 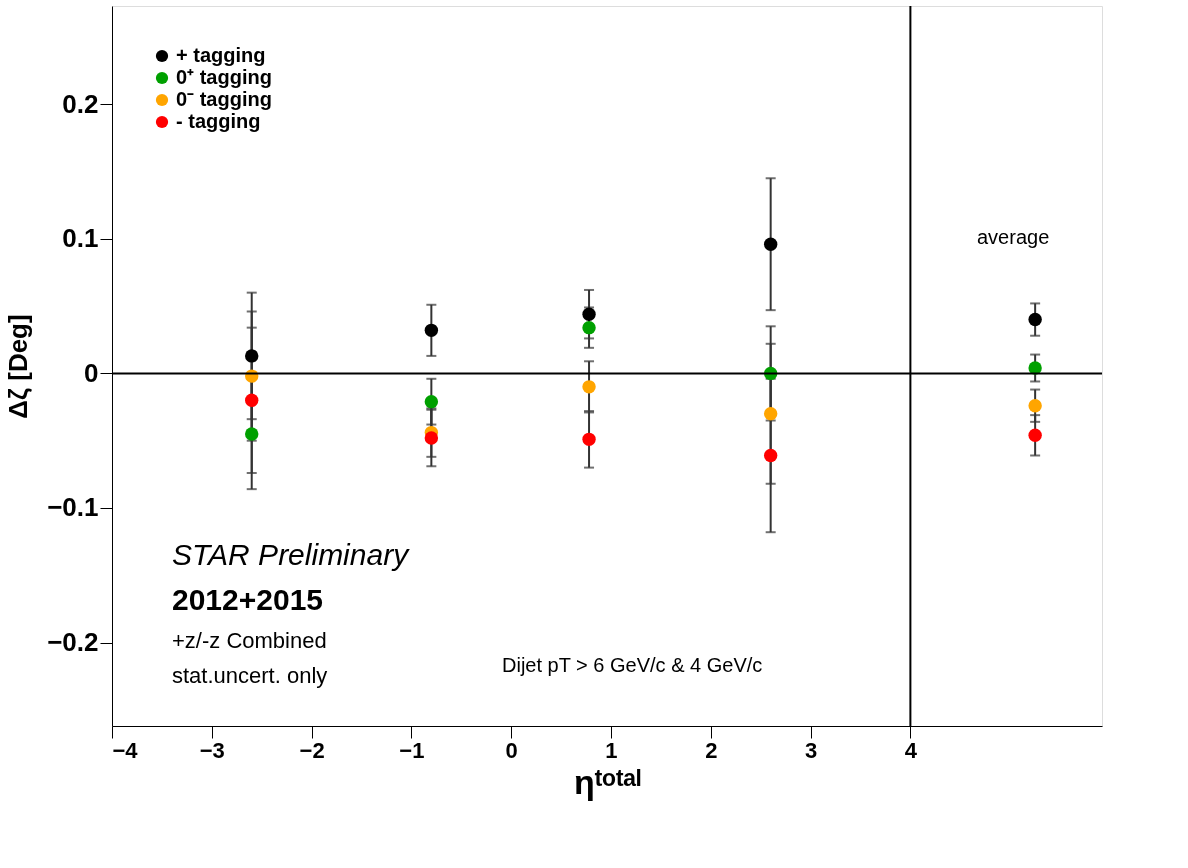 What do you see at coordinates (412, 750) in the screenshot?
I see `x-tick-label: −1` at bounding box center [412, 750].